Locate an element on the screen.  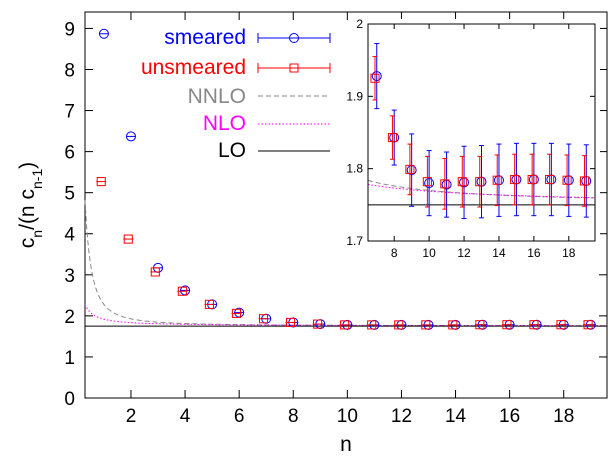
x-tick-label: 4 is located at coordinates (185, 416).